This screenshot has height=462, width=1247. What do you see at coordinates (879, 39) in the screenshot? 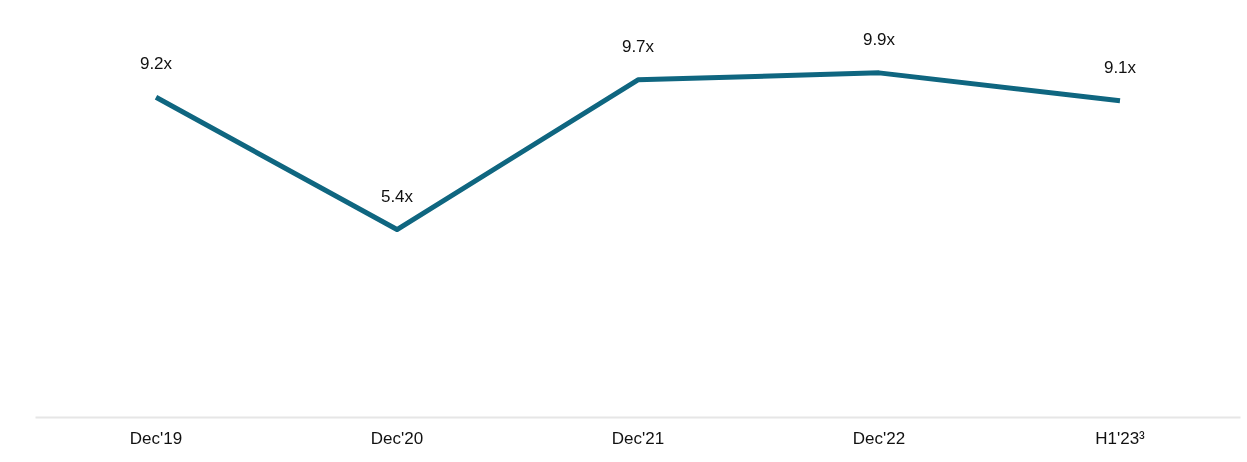
I see `data-label: 9.9x` at bounding box center [879, 39].